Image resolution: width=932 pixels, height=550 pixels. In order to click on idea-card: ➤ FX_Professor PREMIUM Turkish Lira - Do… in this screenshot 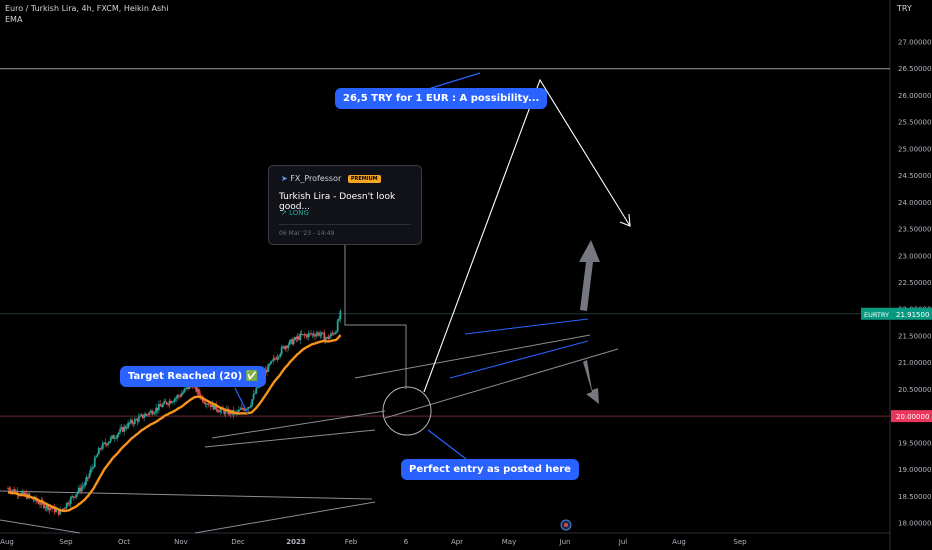, I will do `click(345, 205)`.